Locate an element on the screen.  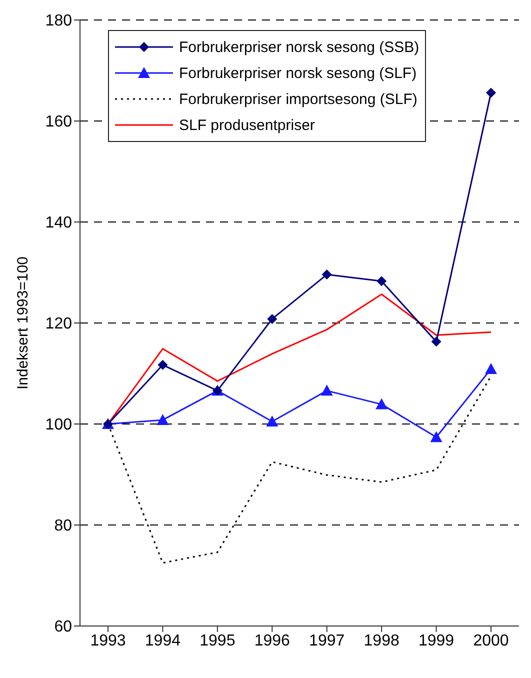
legend-label: Forbrukerpriser importsesong (SLF) is located at coordinates (298, 99).